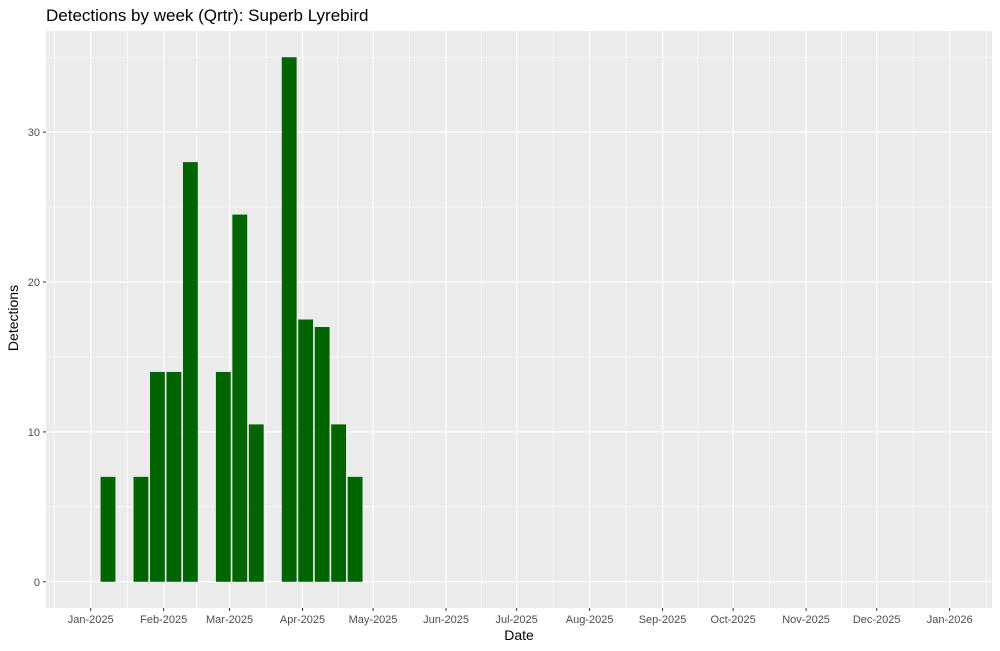 The height and width of the screenshot is (651, 1000). Describe the element at coordinates (13, 318) in the screenshot. I see `y-axis-label: Detections` at that location.